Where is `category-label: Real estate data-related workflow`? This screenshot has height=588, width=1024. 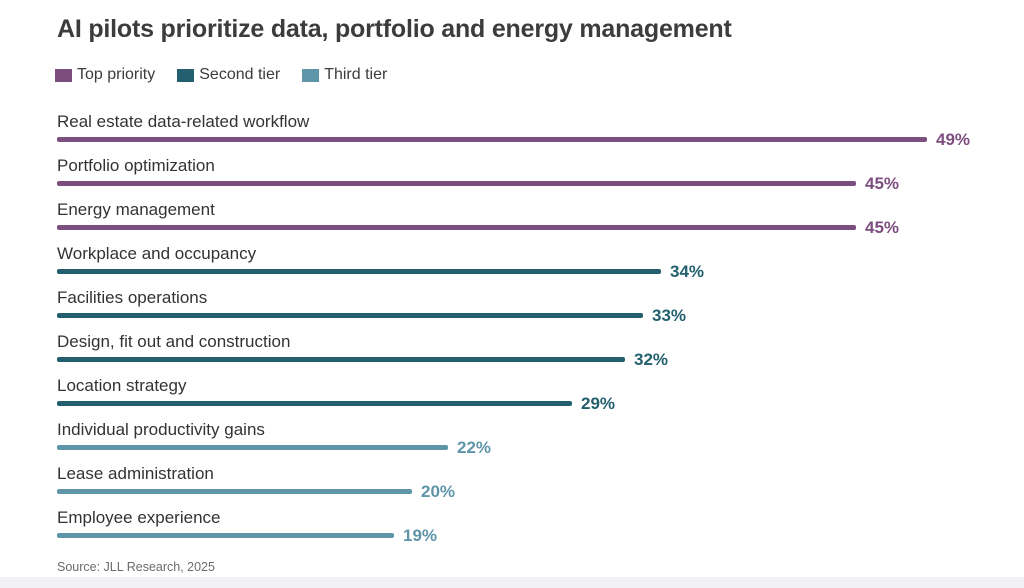
category-label: Real estate data-related workflow is located at coordinates (183, 121).